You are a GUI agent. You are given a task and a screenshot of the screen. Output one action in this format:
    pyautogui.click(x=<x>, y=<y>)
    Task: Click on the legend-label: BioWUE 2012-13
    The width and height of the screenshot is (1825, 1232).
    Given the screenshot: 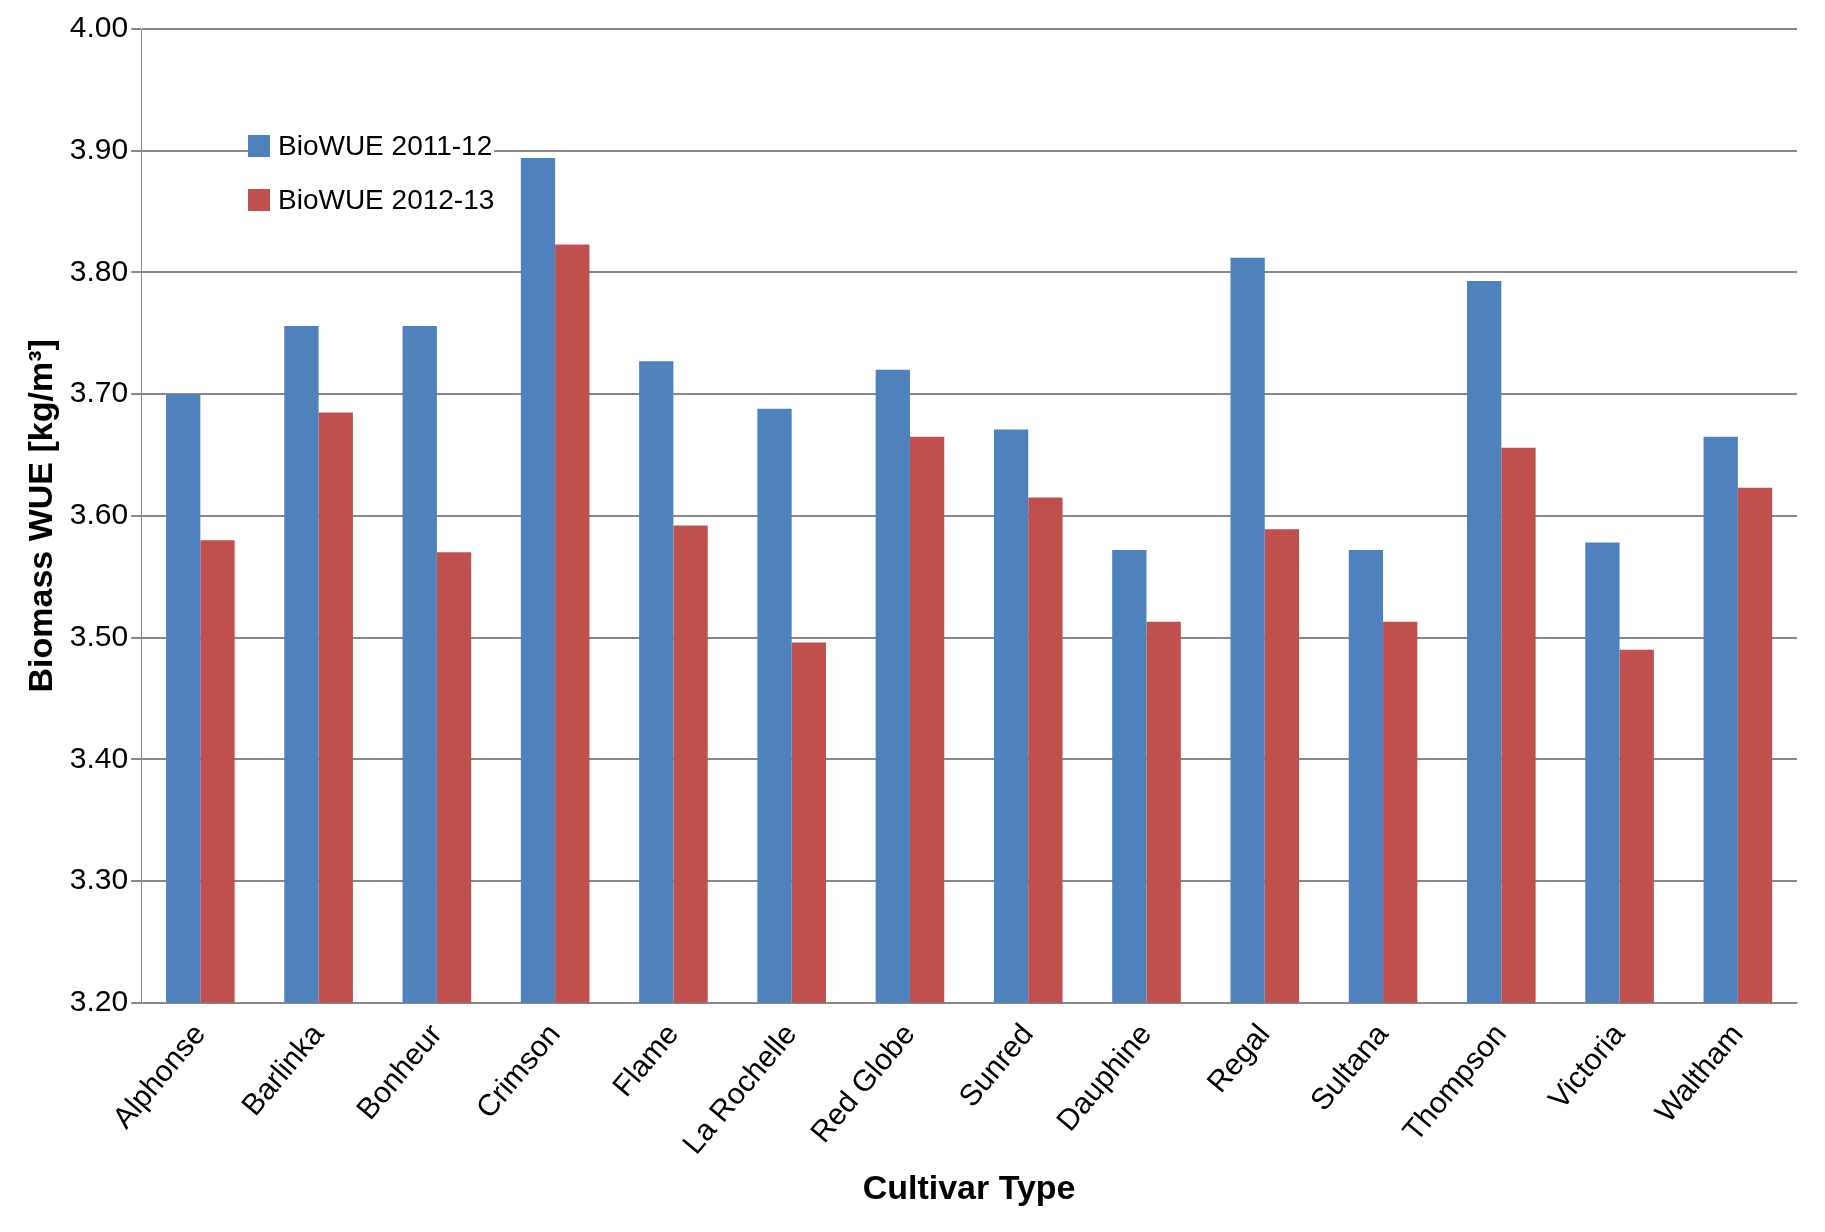 What is the action you would take?
    pyautogui.click(x=386, y=200)
    